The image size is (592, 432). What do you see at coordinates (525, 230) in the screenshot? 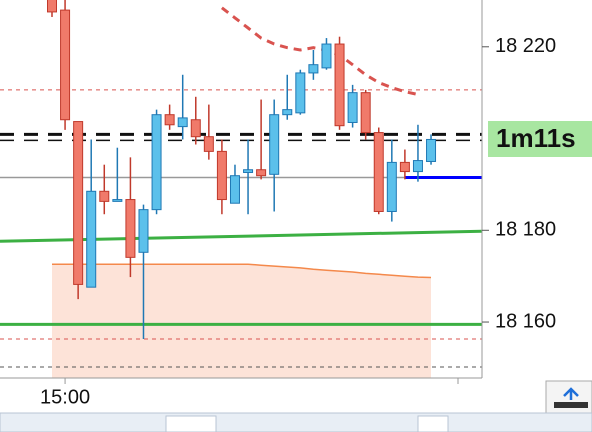
I see `y-tick-label: 18 180` at bounding box center [525, 230].